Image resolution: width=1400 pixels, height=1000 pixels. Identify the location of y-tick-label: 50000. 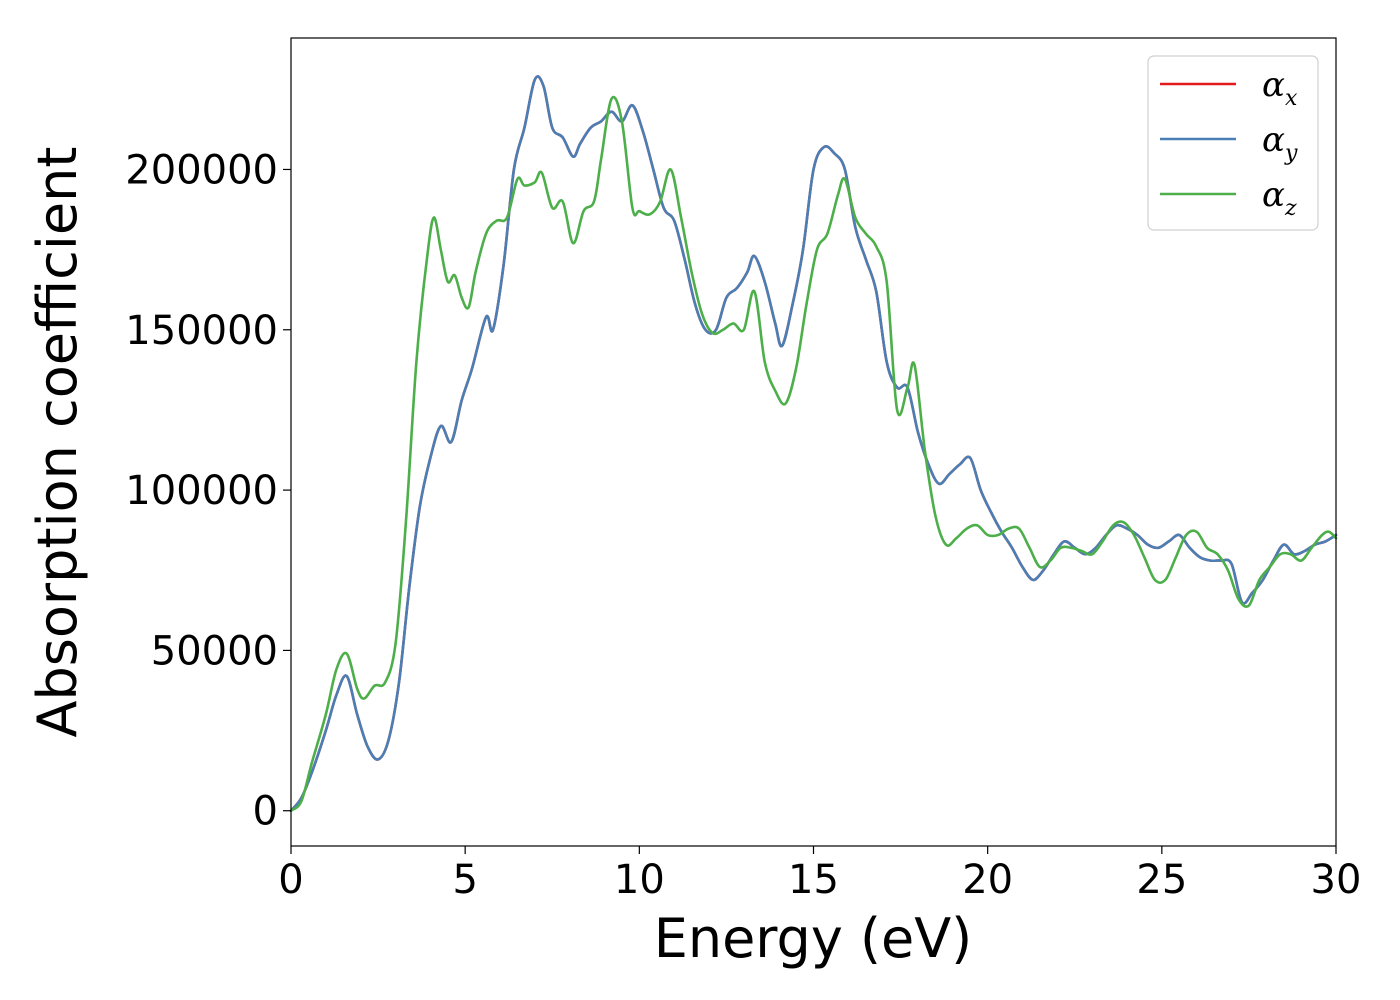
(214, 651).